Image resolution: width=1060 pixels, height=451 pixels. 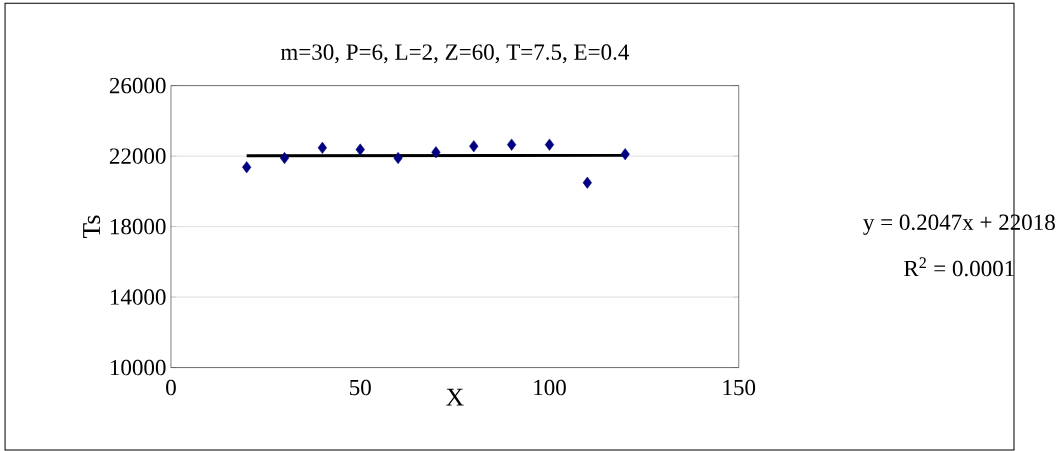 What do you see at coordinates (138, 297) in the screenshot?
I see `y-tick-label: 14000` at bounding box center [138, 297].